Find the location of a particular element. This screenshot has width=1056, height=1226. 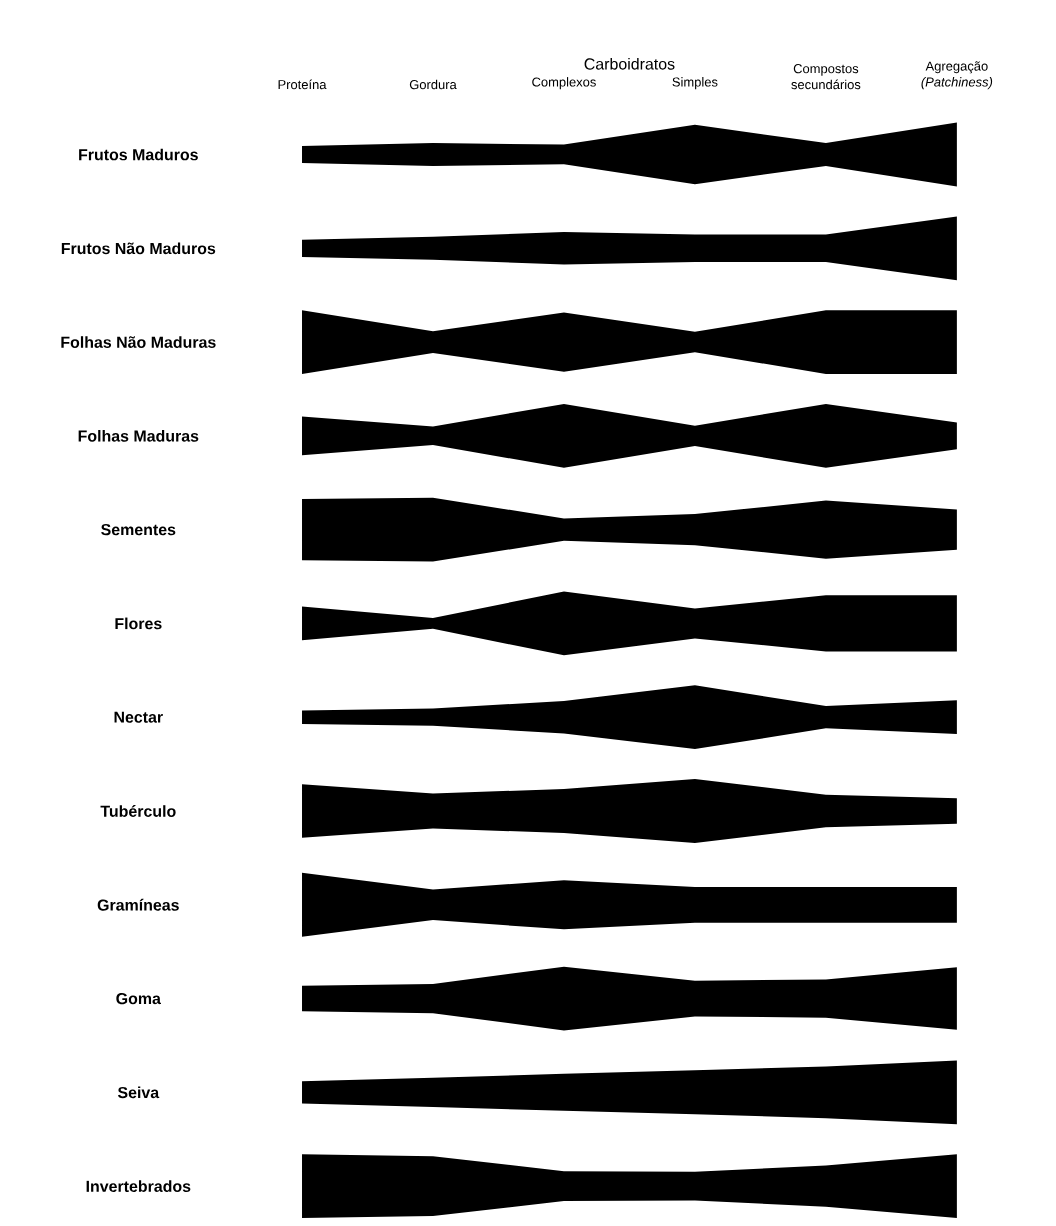

y-axis-title: Gramíneas is located at coordinates (138, 904).